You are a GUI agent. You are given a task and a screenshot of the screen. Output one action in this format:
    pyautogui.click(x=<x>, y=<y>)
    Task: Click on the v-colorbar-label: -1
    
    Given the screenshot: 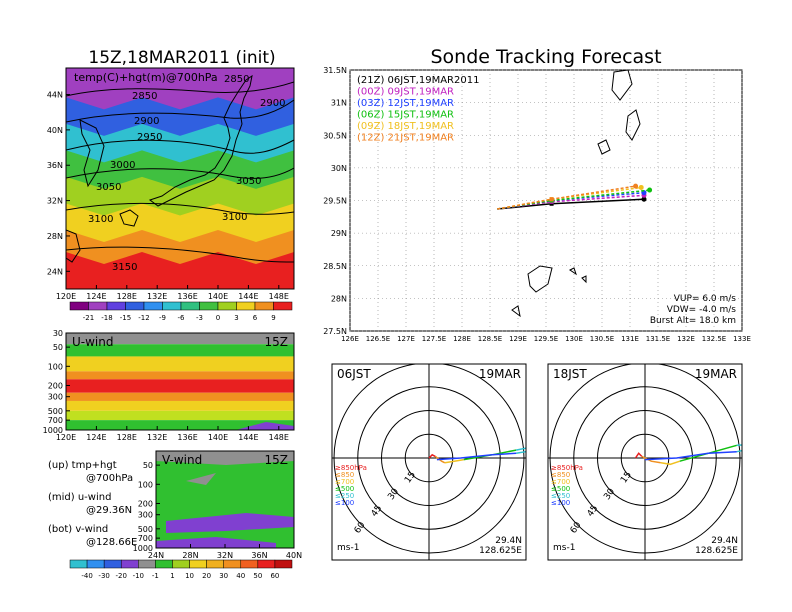 What is the action you would take?
    pyautogui.click(x=155, y=576)
    